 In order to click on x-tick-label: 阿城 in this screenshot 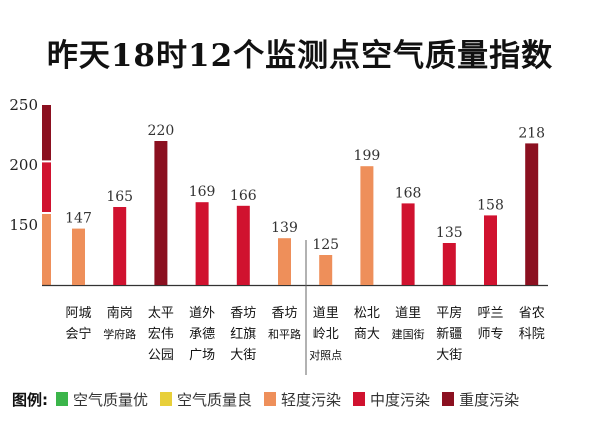, I will do `click(78, 313)`.